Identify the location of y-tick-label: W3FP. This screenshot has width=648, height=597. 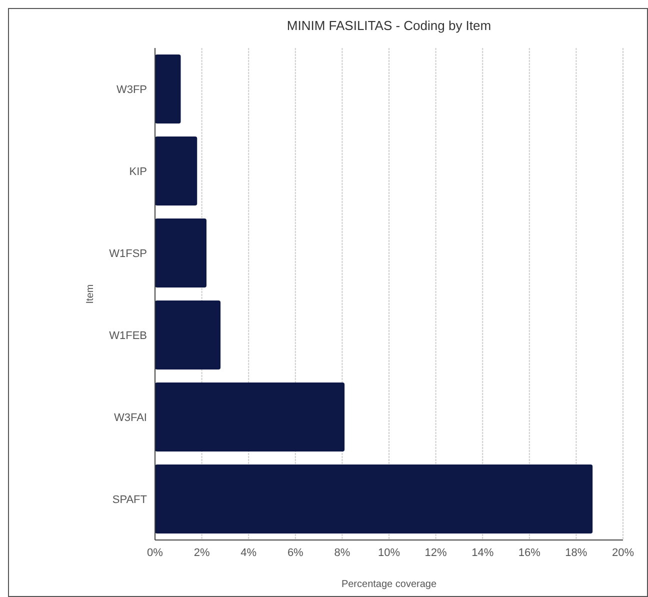
(131, 90).